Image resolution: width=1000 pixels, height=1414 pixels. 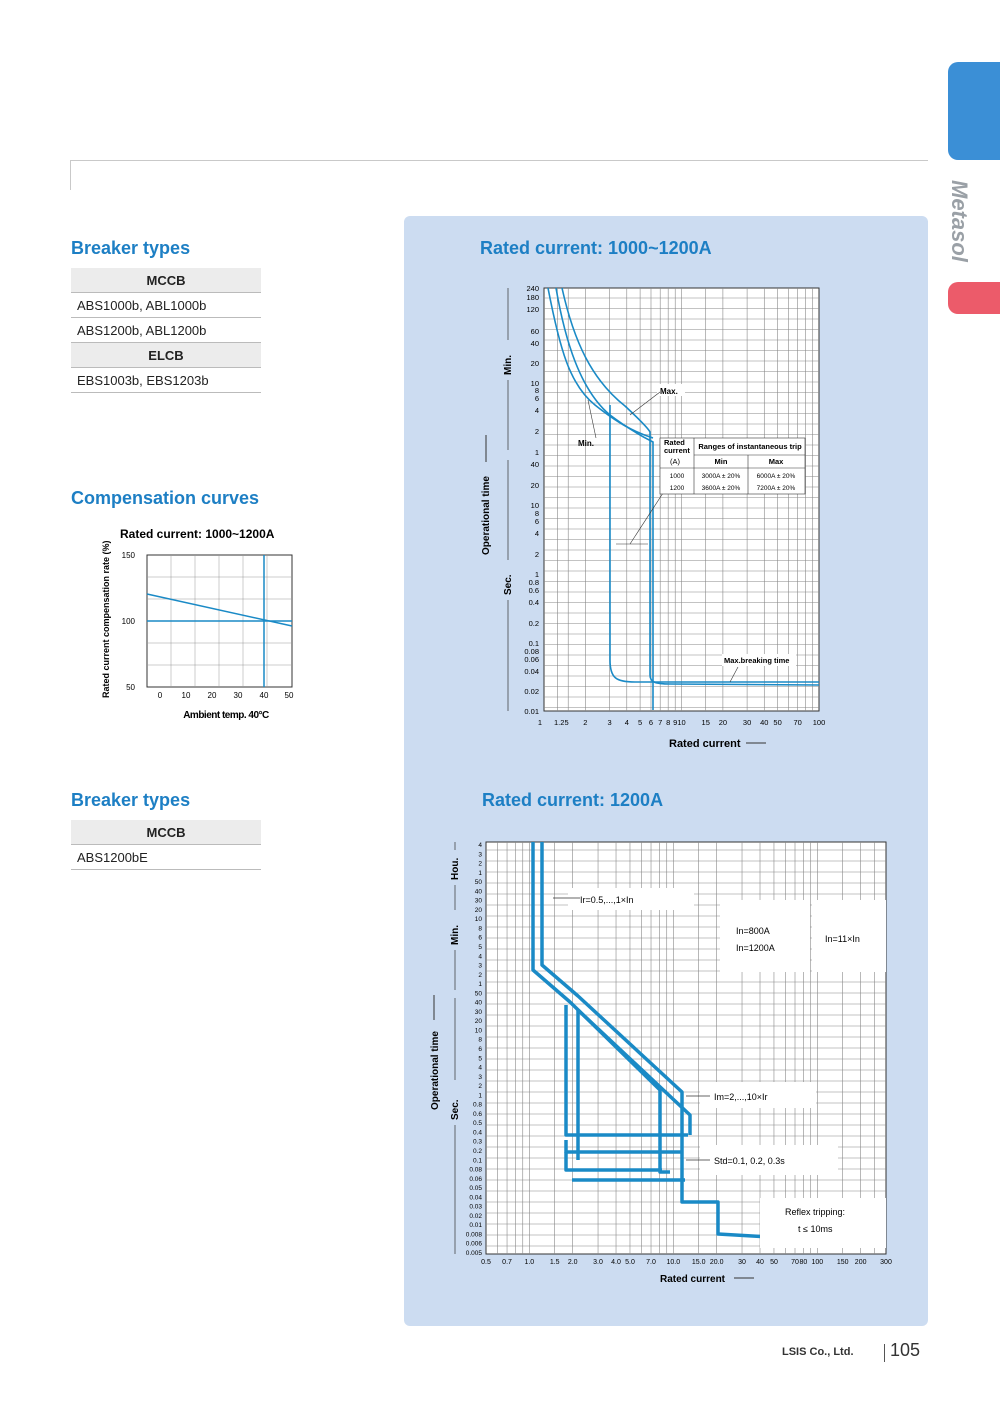 What do you see at coordinates (535, 331) in the screenshot?
I see `y-tick: 60` at bounding box center [535, 331].